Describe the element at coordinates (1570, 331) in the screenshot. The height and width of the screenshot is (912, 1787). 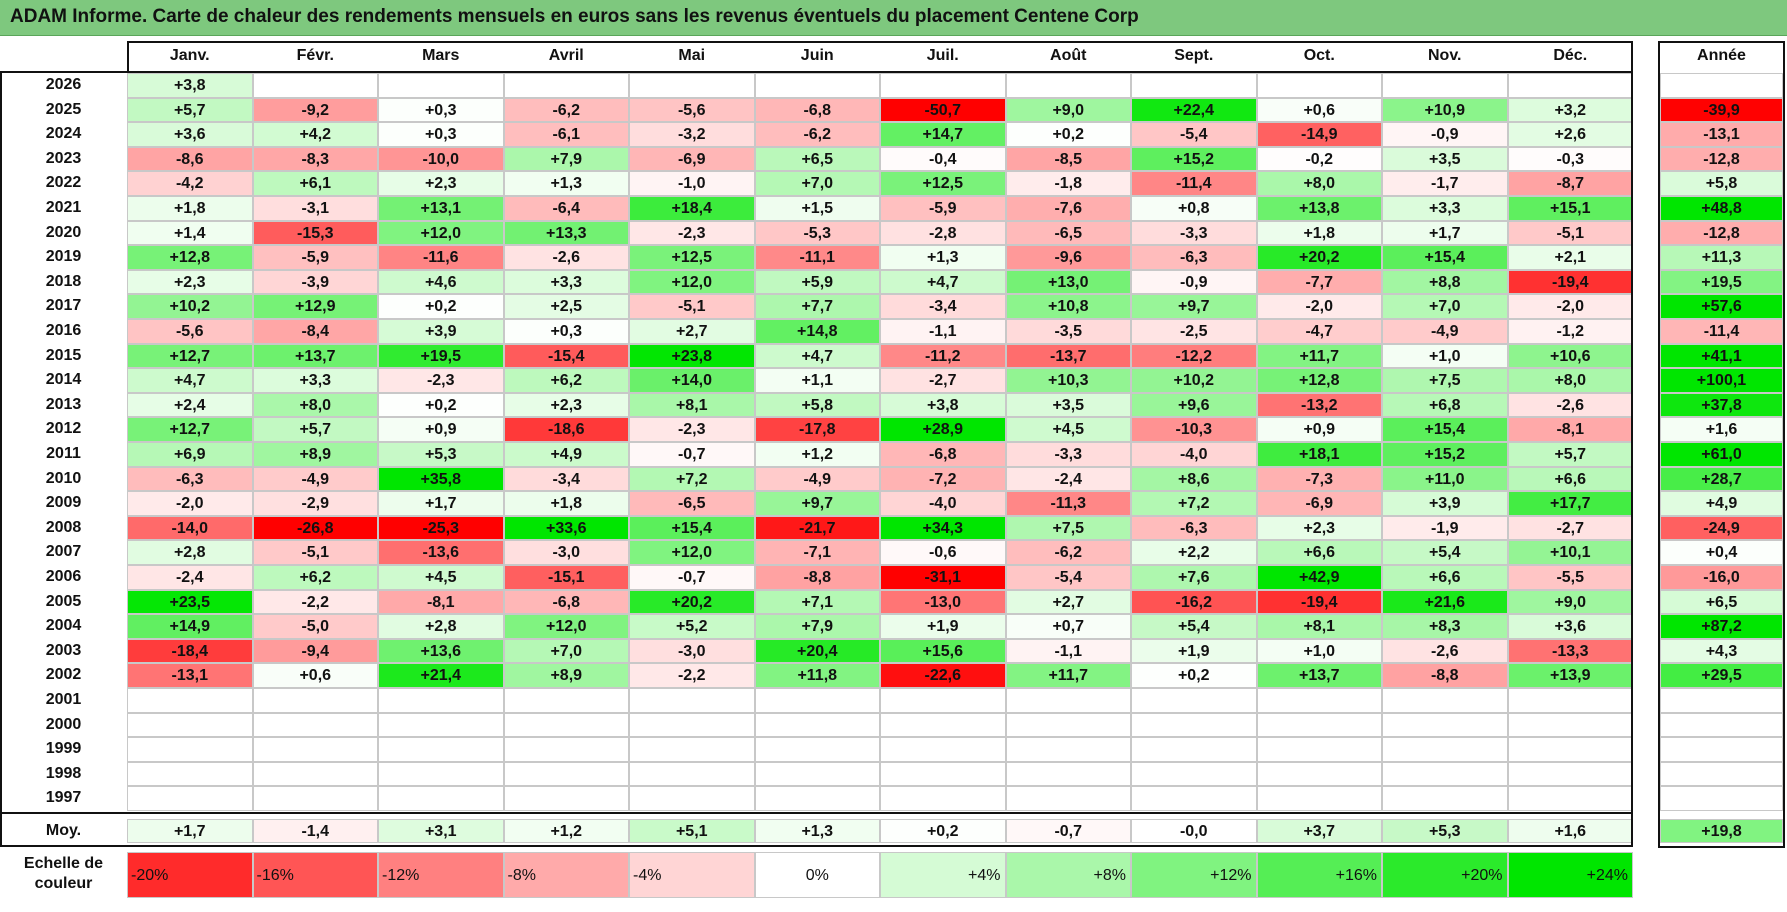
I see `heatmap-cell: -1,2` at that location.